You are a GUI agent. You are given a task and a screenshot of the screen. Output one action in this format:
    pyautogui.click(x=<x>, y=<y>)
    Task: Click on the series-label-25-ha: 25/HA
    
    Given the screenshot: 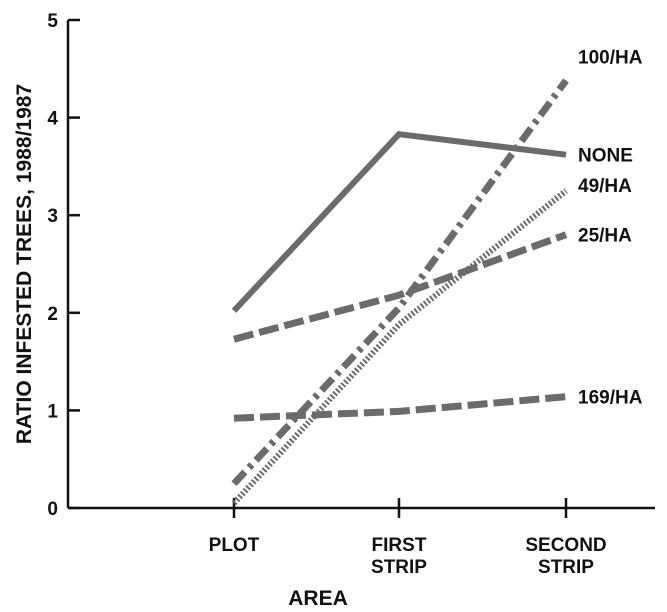 What is the action you would take?
    pyautogui.click(x=605, y=236)
    